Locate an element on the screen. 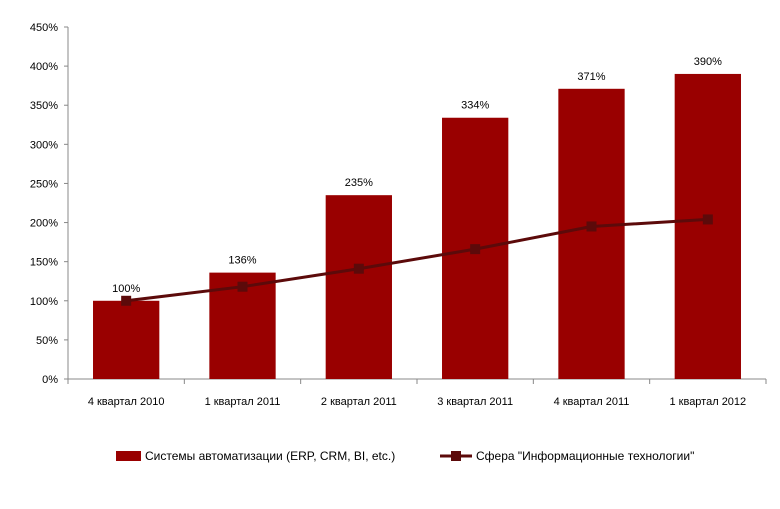  legend-swatch-marker is located at coordinates (456, 456).